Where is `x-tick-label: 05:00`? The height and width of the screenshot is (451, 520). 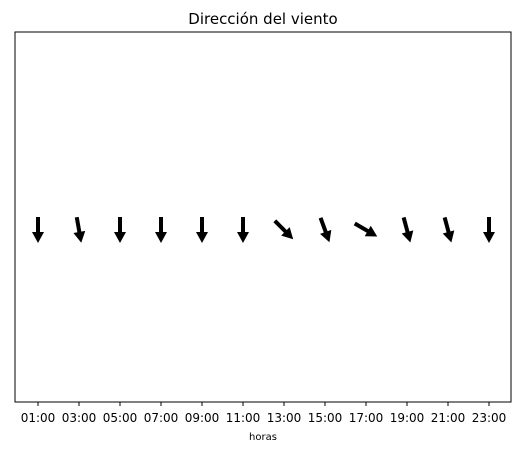 x-tick-label: 05:00 is located at coordinates (120, 418).